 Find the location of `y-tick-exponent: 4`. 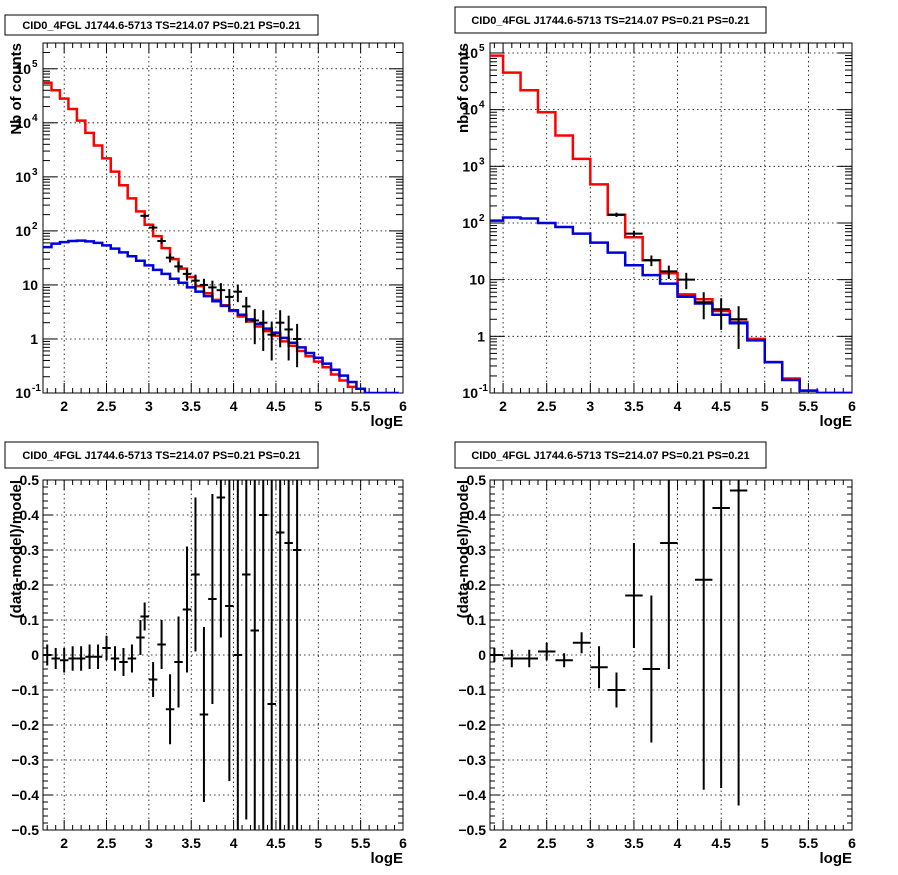

y-tick-exponent: 4 is located at coordinates (482, 105).